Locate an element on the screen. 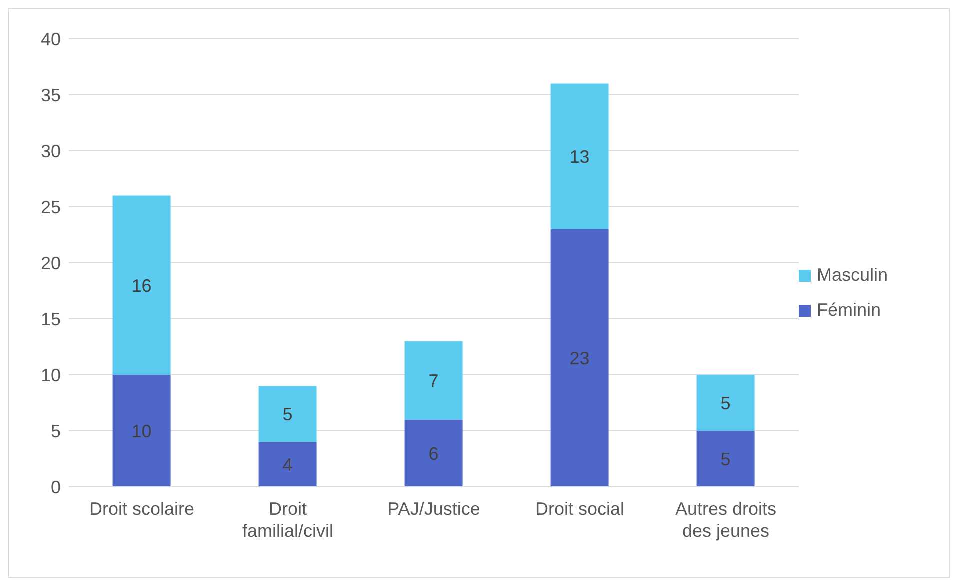  y-tick-label: 10 is located at coordinates (50, 375).